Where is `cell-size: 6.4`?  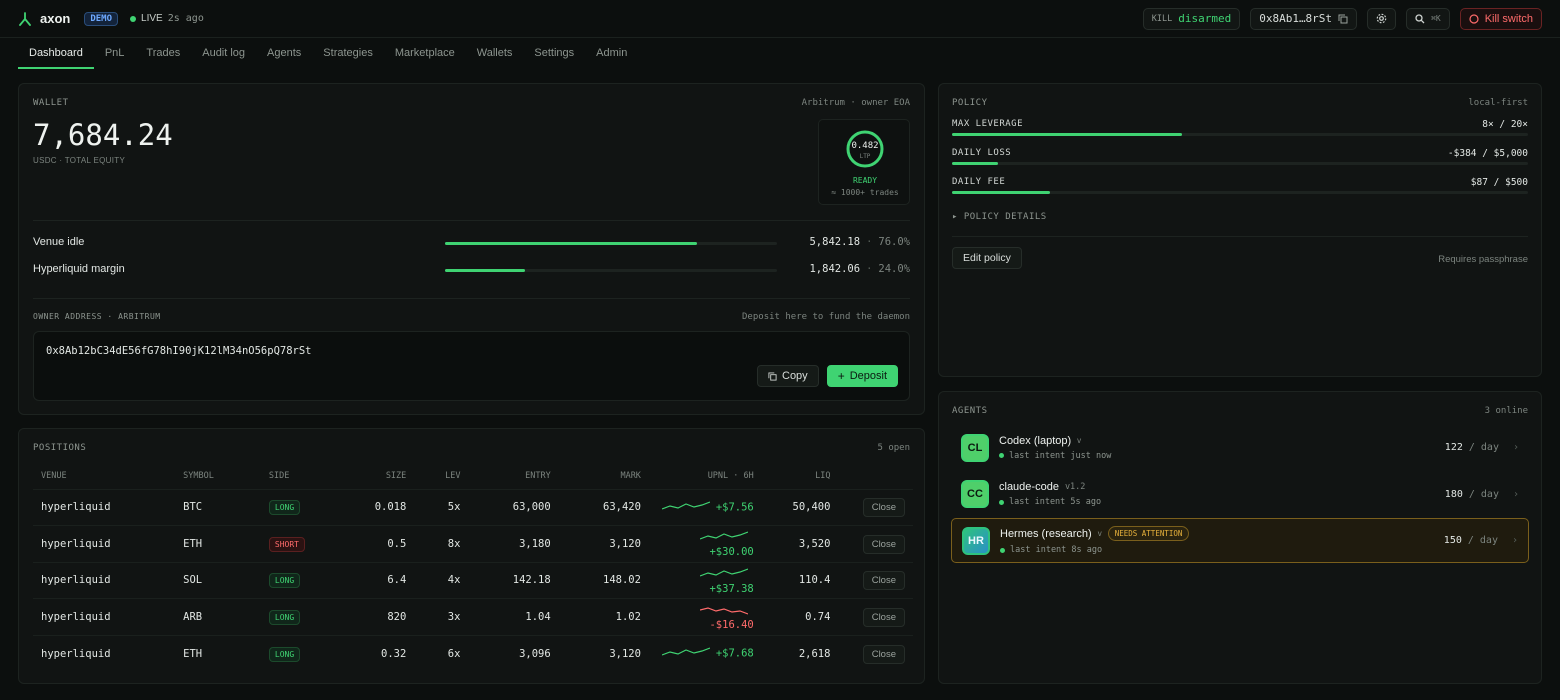
cell-size: 6.4 is located at coordinates (378, 580).